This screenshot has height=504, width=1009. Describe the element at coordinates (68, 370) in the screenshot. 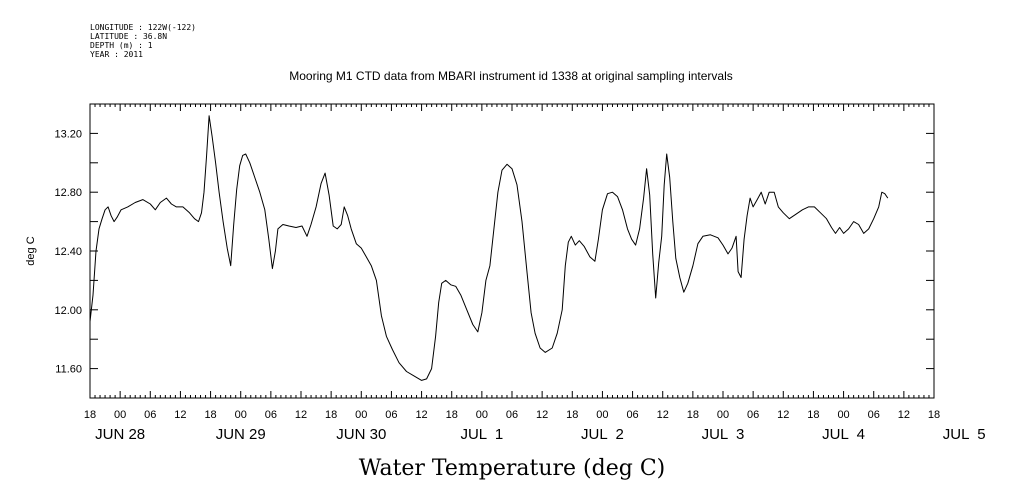

I see `y-tick-label: 11.60` at that location.